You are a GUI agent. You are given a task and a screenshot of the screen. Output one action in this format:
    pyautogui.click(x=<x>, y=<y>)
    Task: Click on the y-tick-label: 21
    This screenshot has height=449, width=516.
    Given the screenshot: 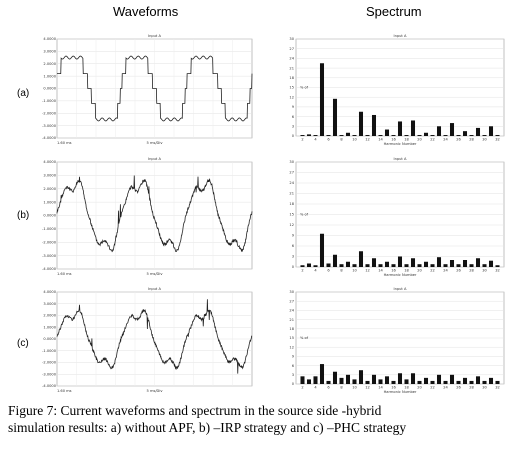 What is the action you would take?
    pyautogui.click(x=291, y=68)
    